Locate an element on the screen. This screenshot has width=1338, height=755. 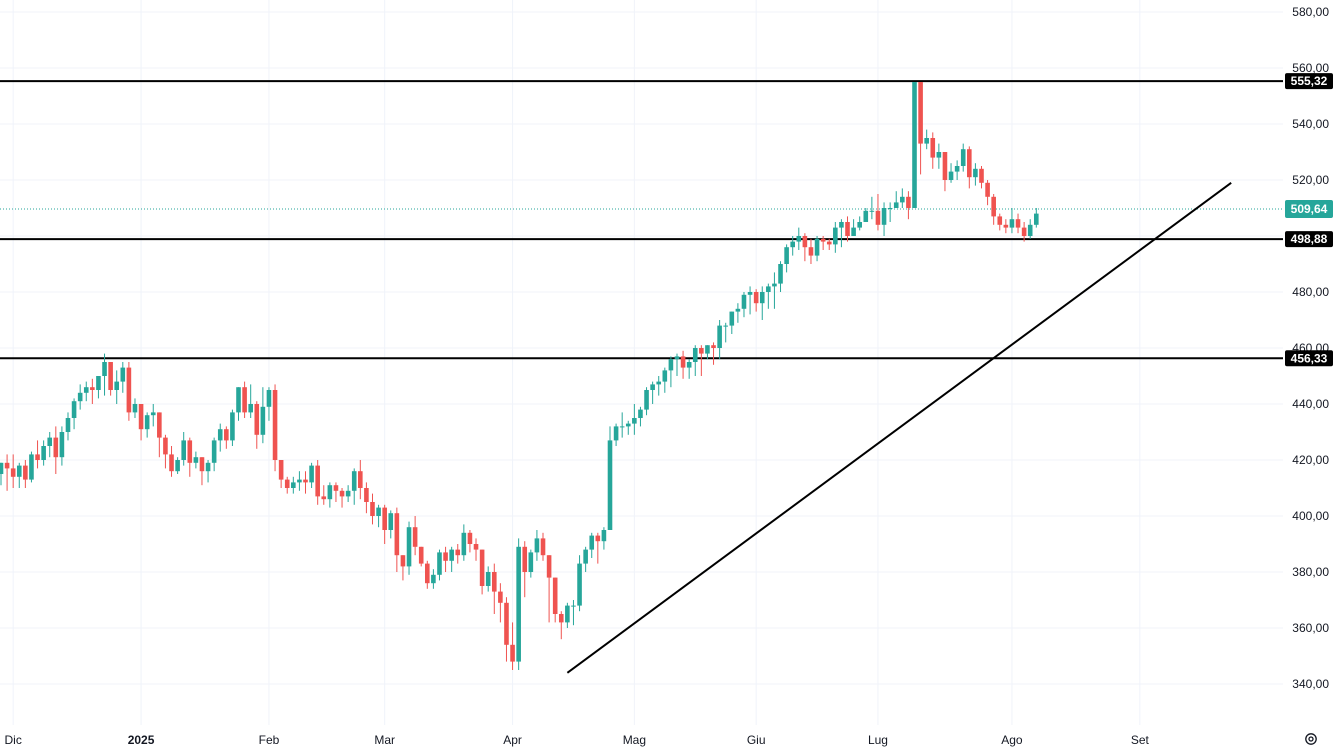
level-badge-label: 456,33 is located at coordinates (1309, 358).